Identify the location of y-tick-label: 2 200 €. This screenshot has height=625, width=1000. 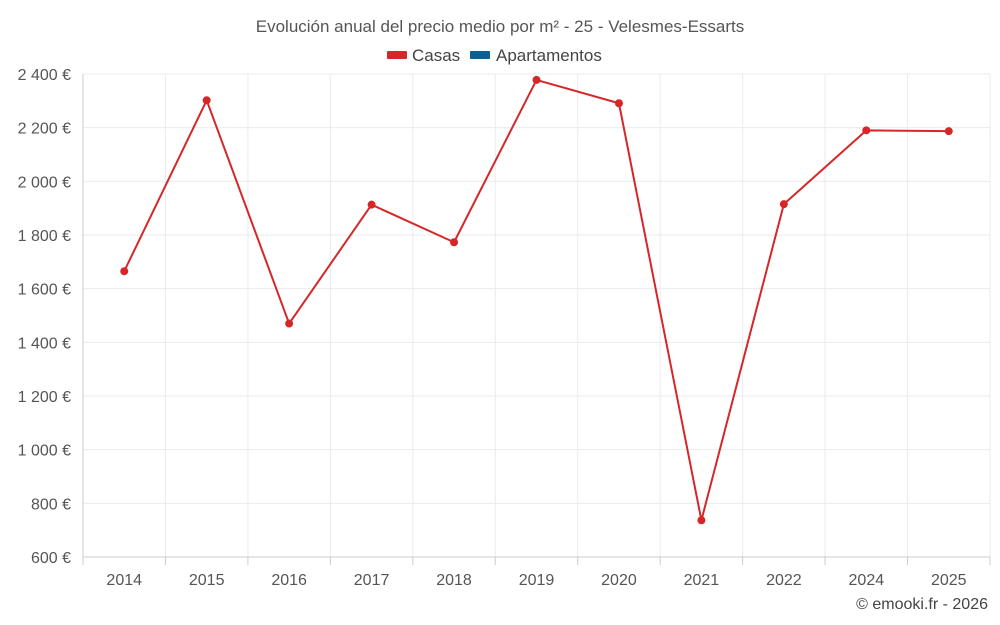
(44, 129).